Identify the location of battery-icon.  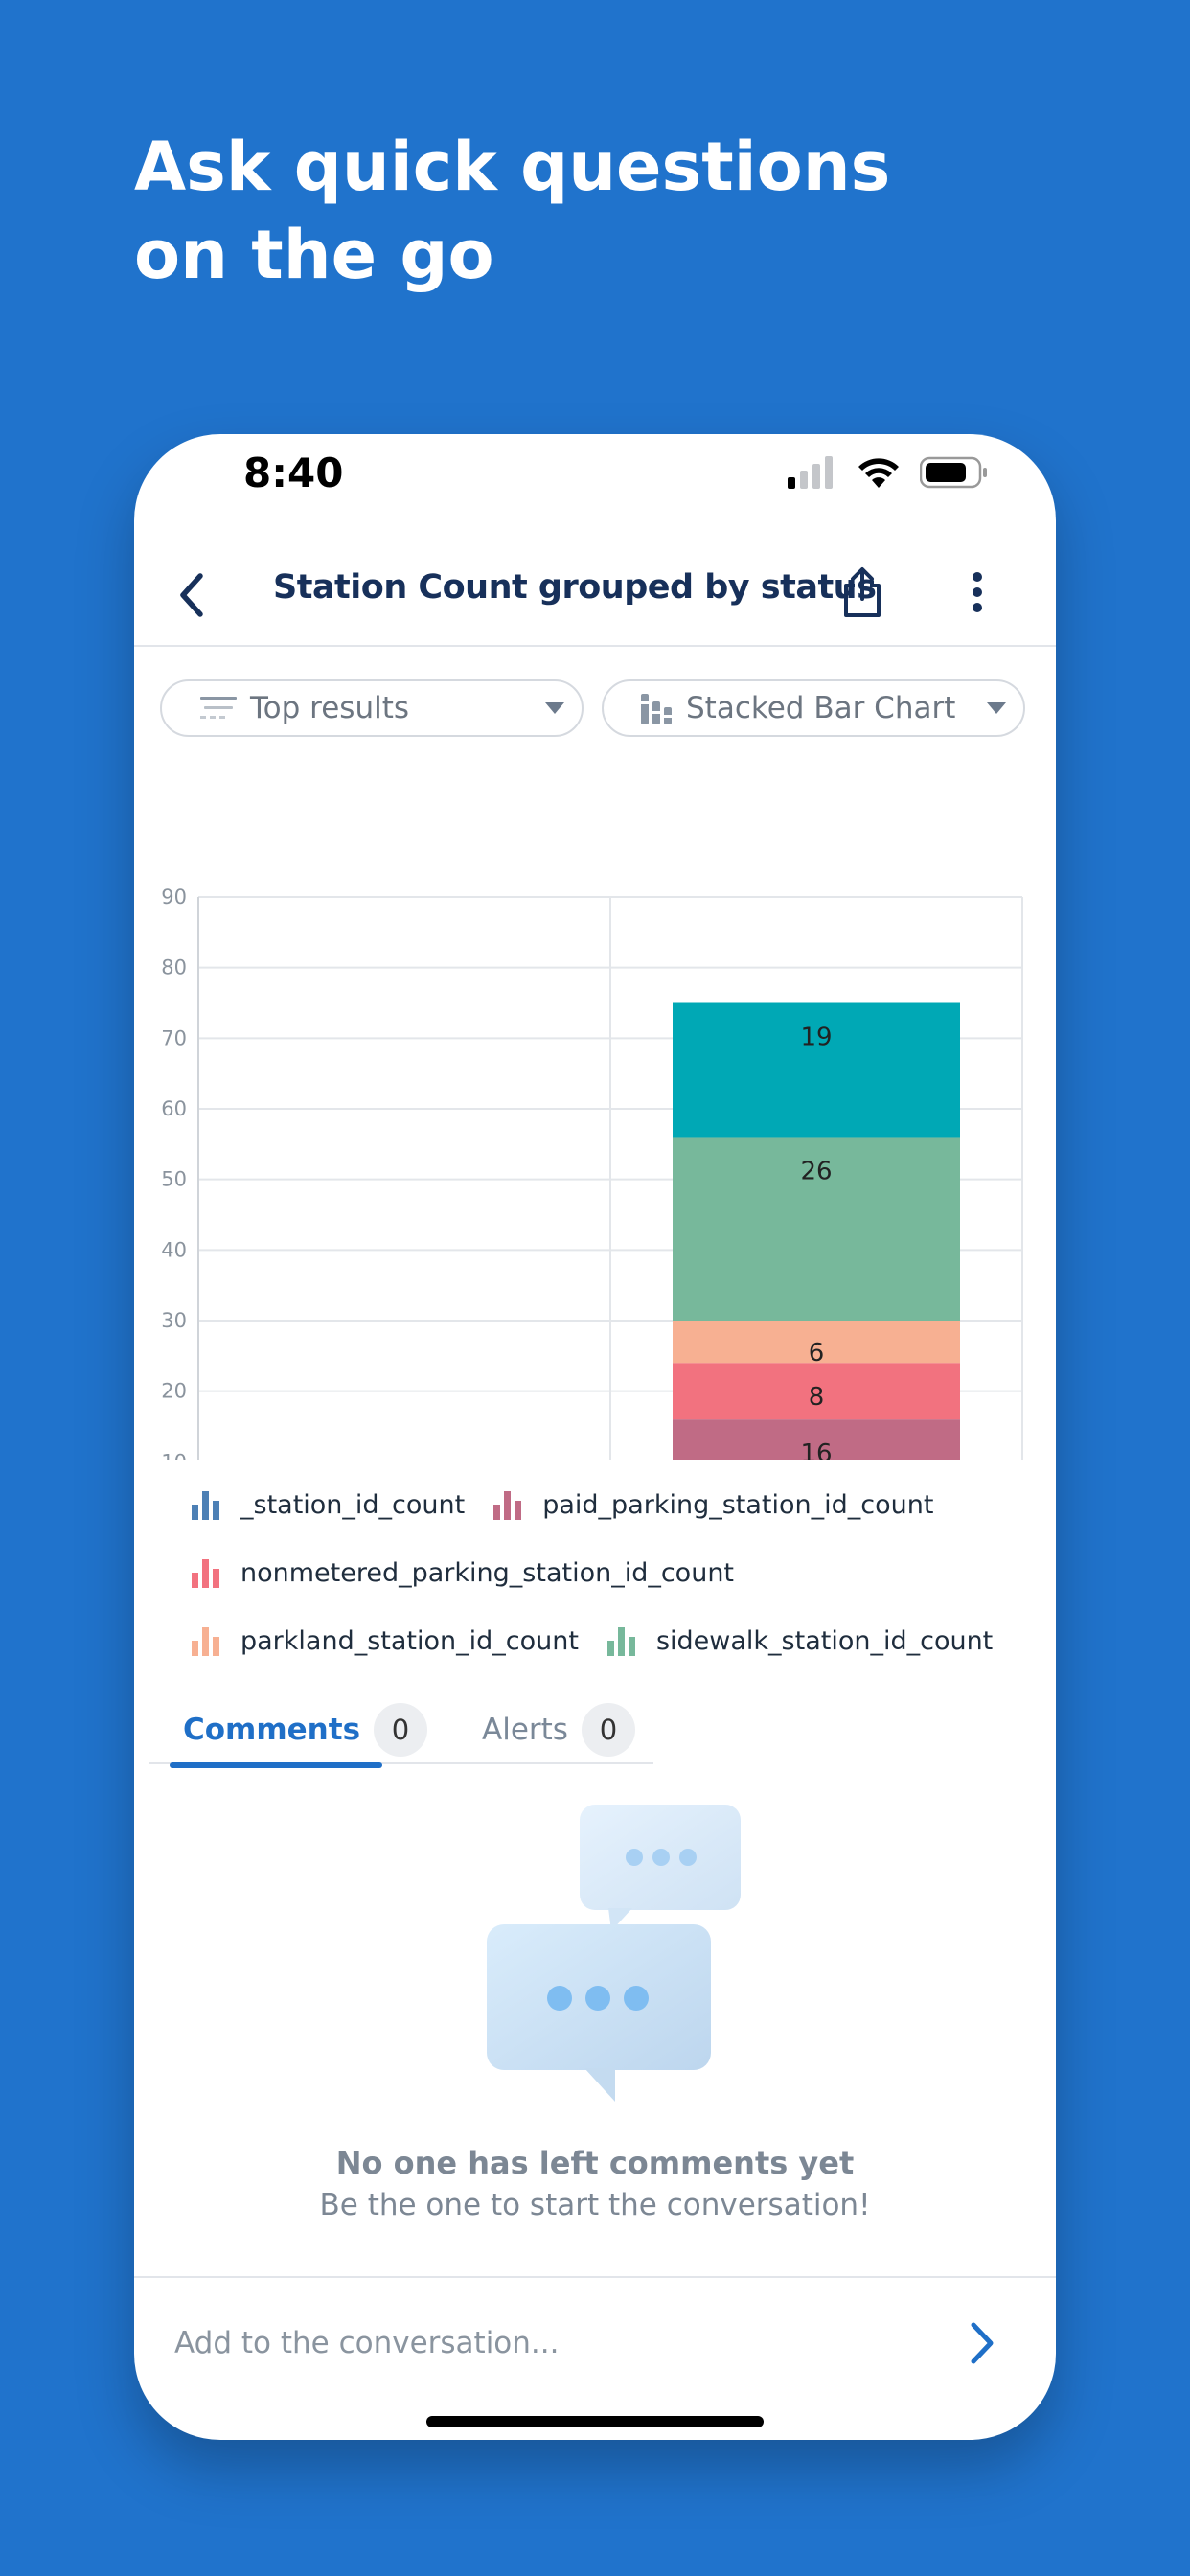
(954, 474).